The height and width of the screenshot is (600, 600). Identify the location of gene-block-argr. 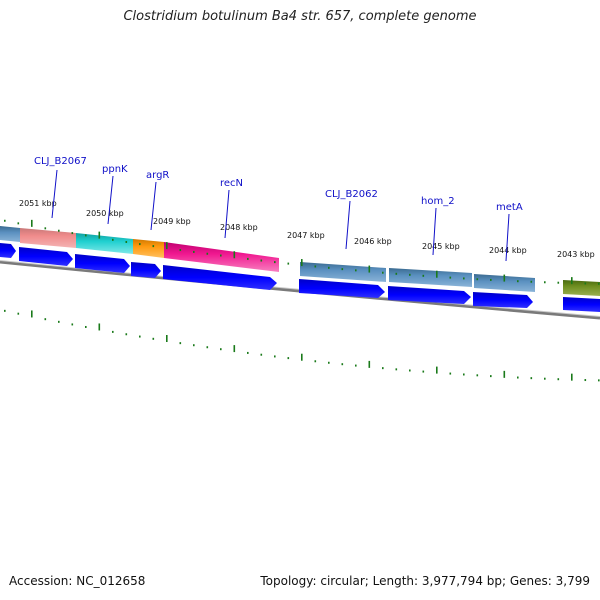
(148, 248).